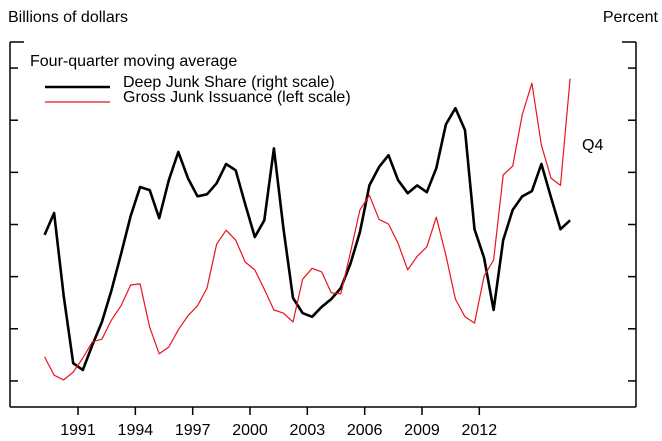 The width and height of the screenshot is (662, 441). What do you see at coordinates (68, 17) in the screenshot?
I see `y-axis-label: Billions of dollars` at bounding box center [68, 17].